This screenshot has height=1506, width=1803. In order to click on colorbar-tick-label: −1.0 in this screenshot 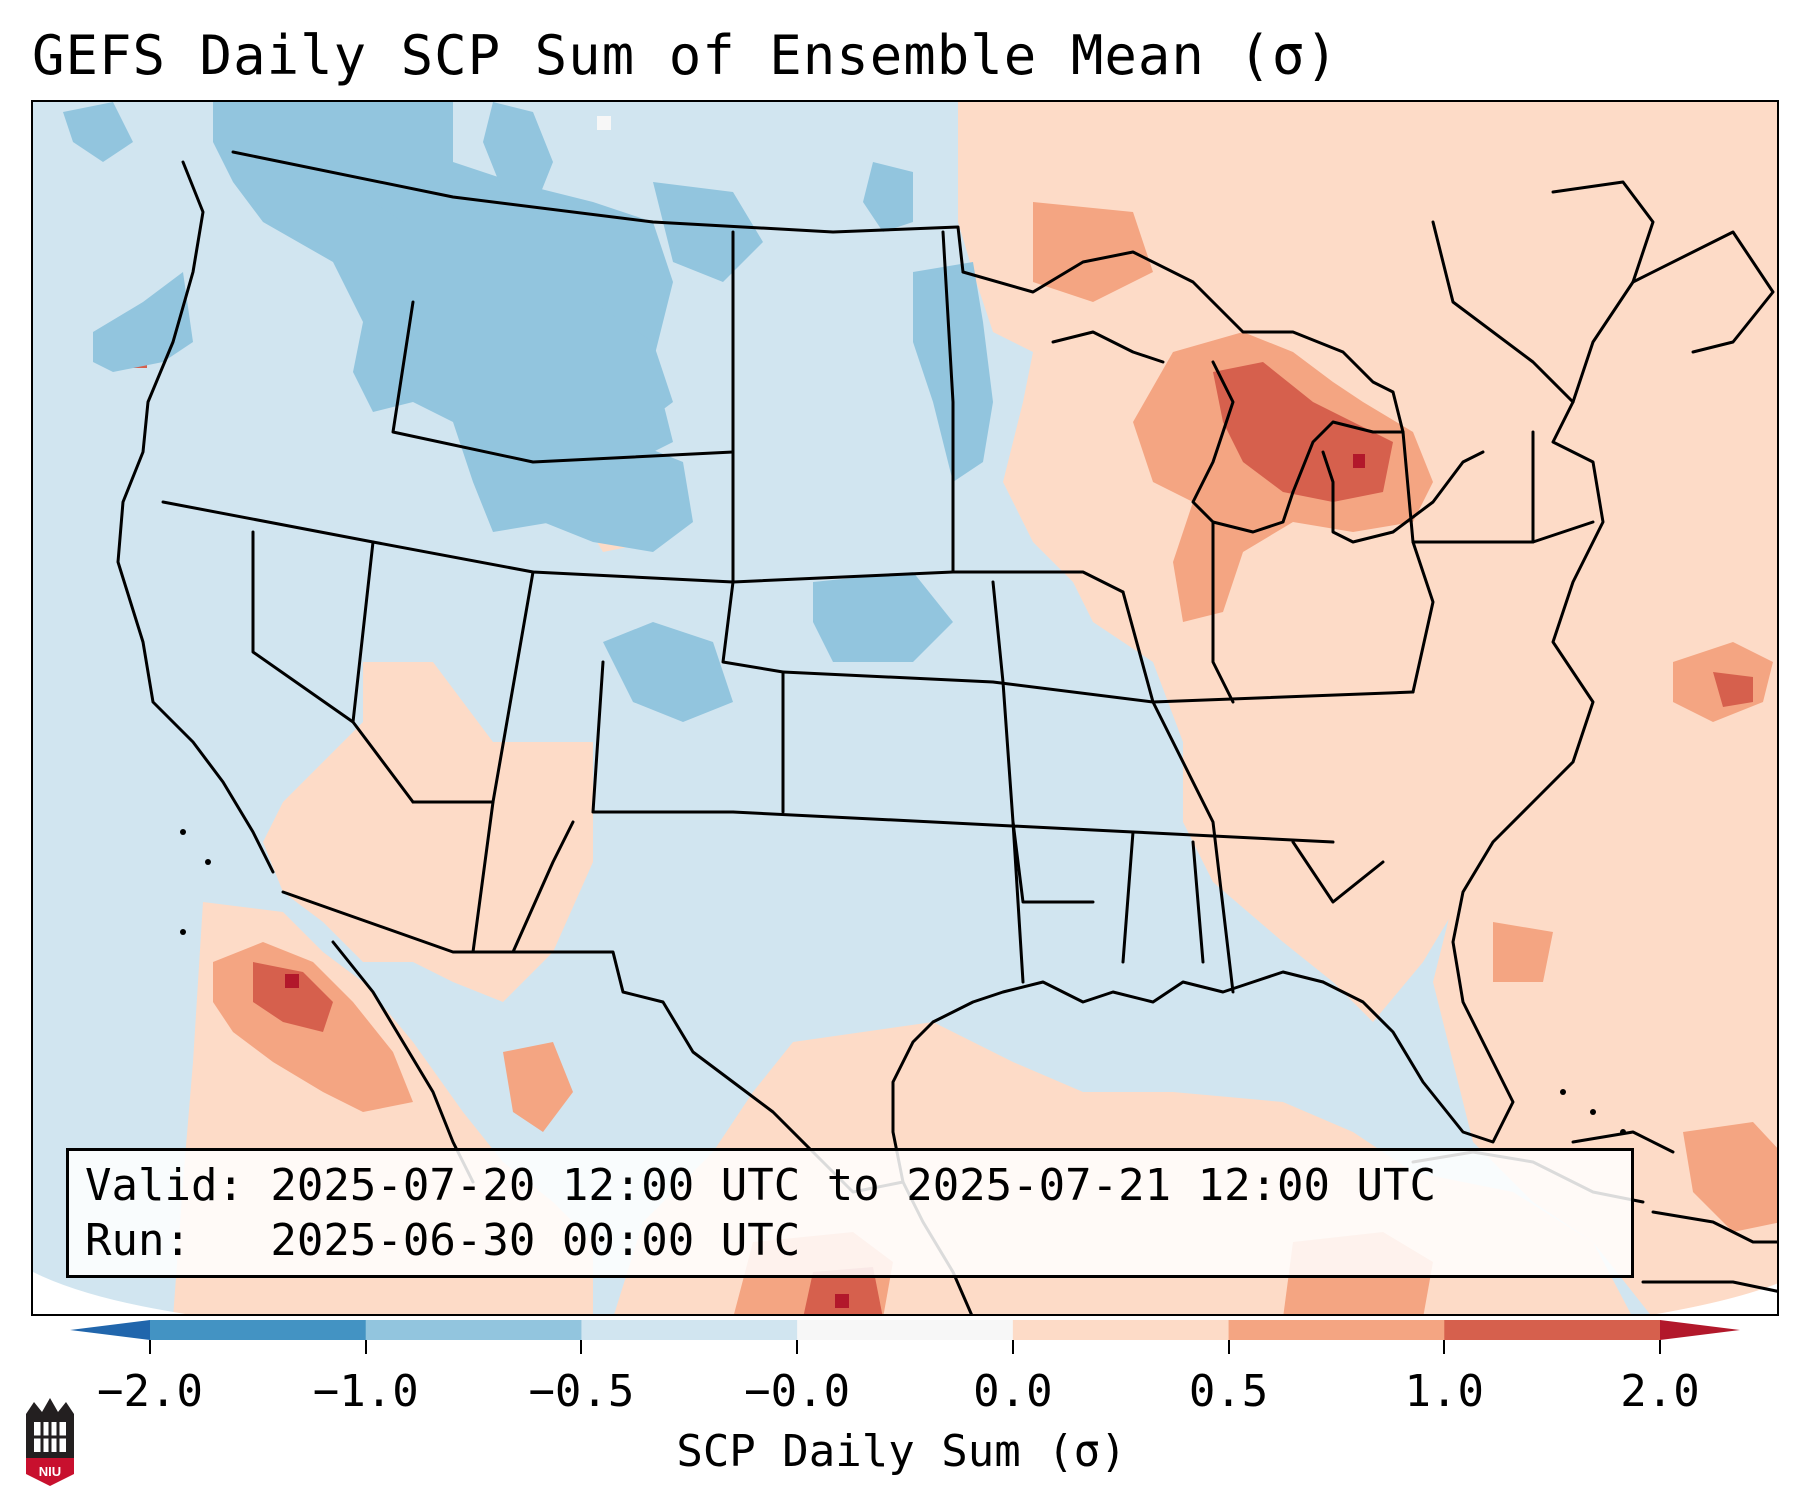, I will do `click(365, 1391)`.